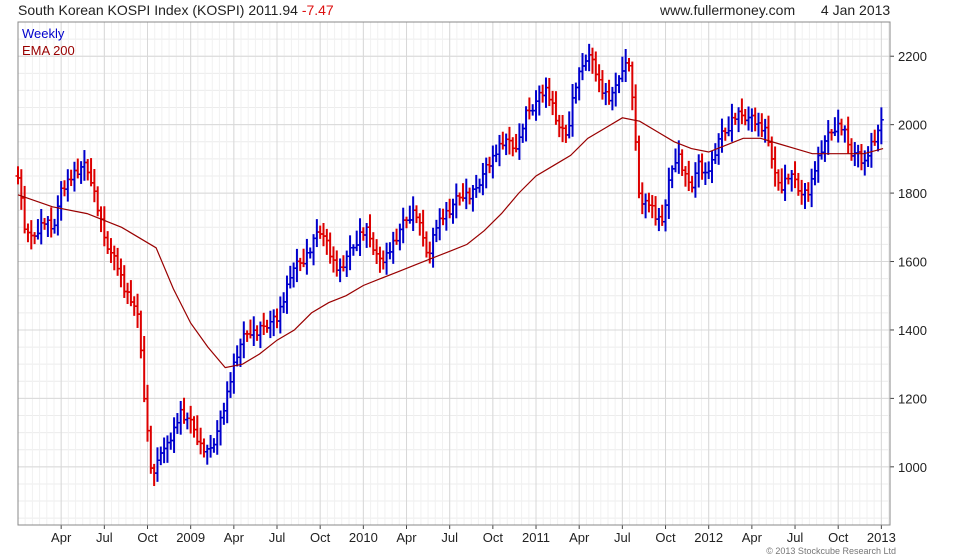 This screenshot has width=980, height=560. I want to click on chart-header-right: www.fullermoney.com 4 Jan 2013, so click(775, 10).